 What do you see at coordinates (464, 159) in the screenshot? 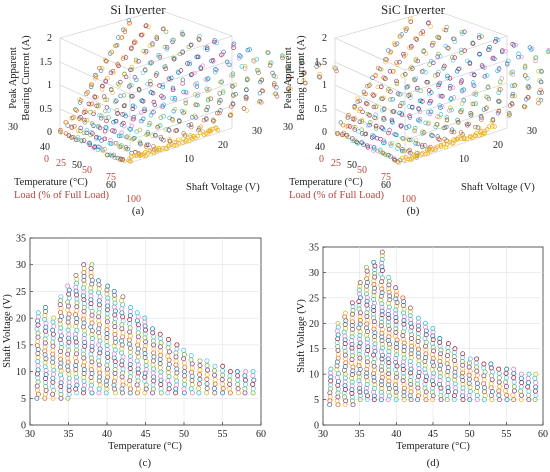
I see `shaft-tick-label: 10` at bounding box center [464, 159].